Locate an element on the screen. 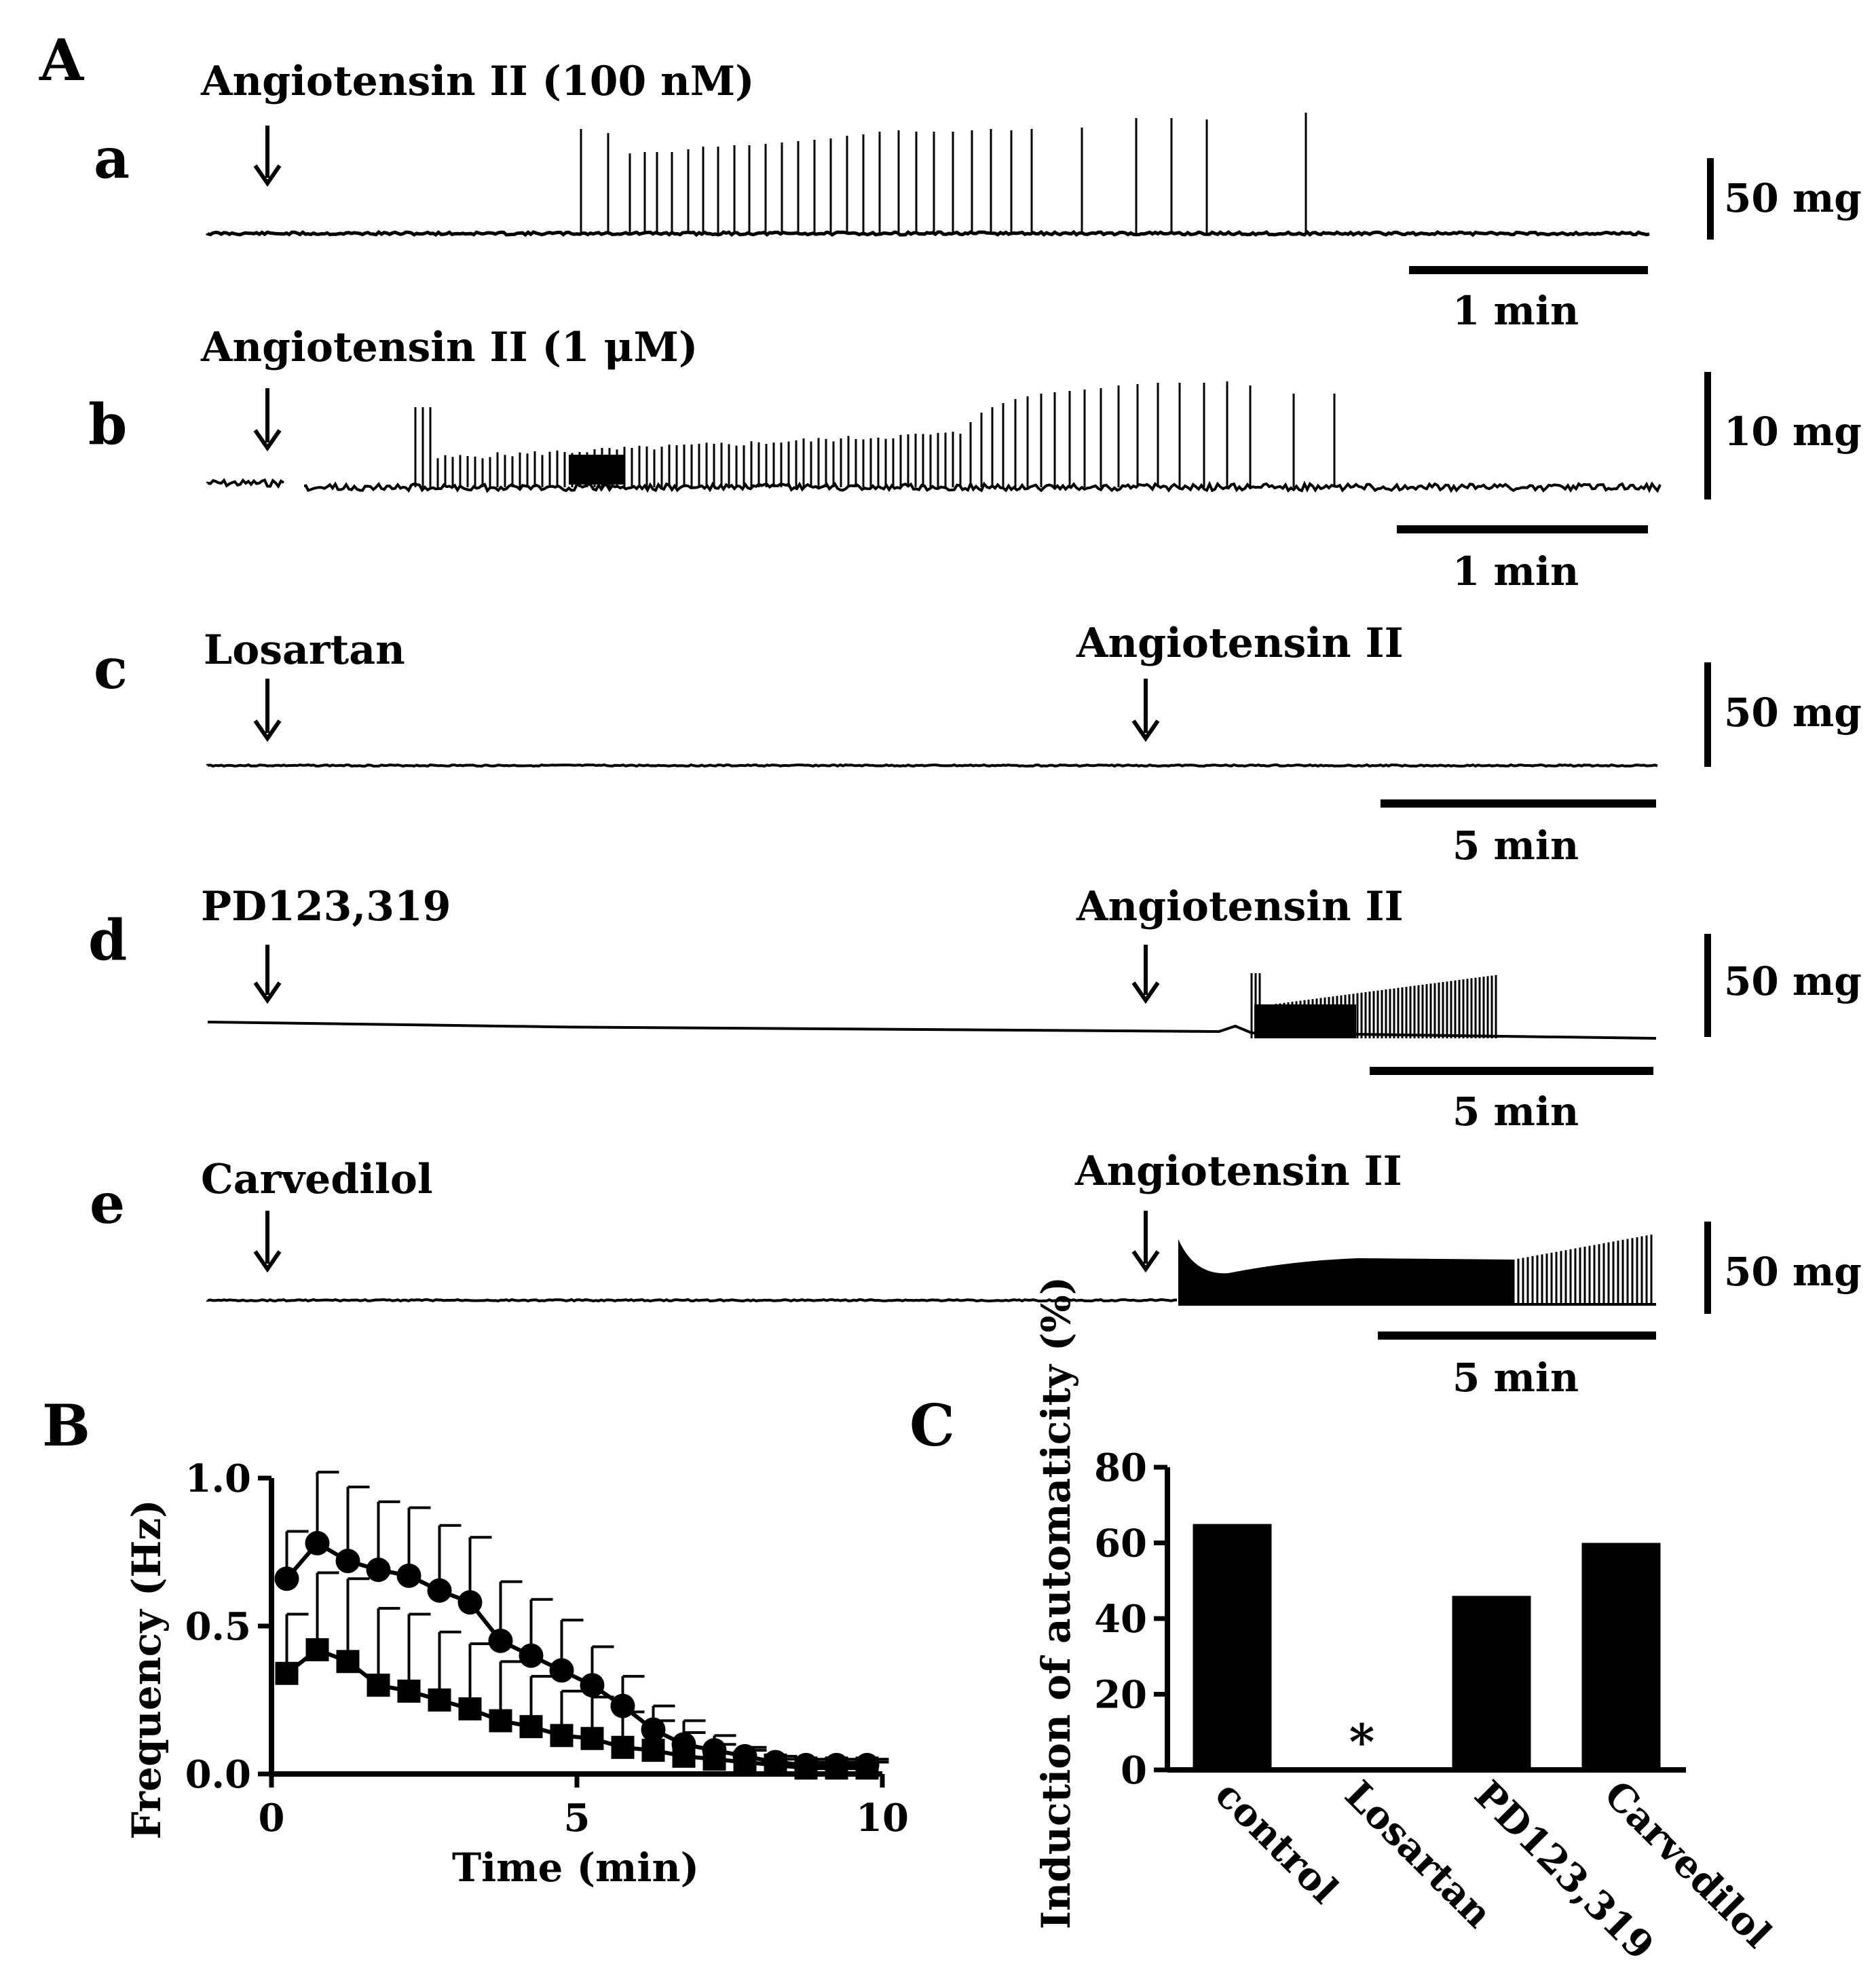  panel-c-bar-carvedilol is located at coordinates (1621, 1657).